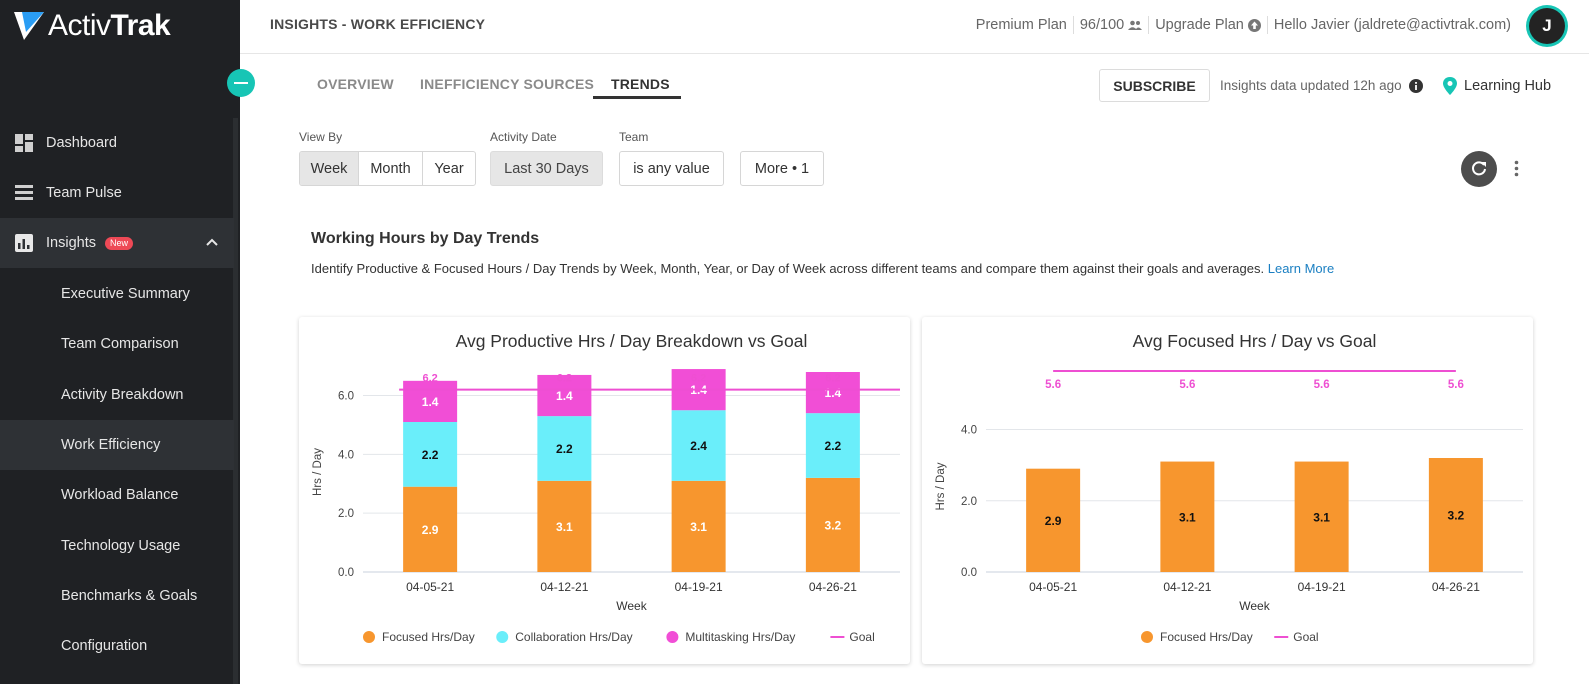 The height and width of the screenshot is (684, 1589). Describe the element at coordinates (782, 168) in the screenshot. I see `more-filters-button: More • 1` at that location.